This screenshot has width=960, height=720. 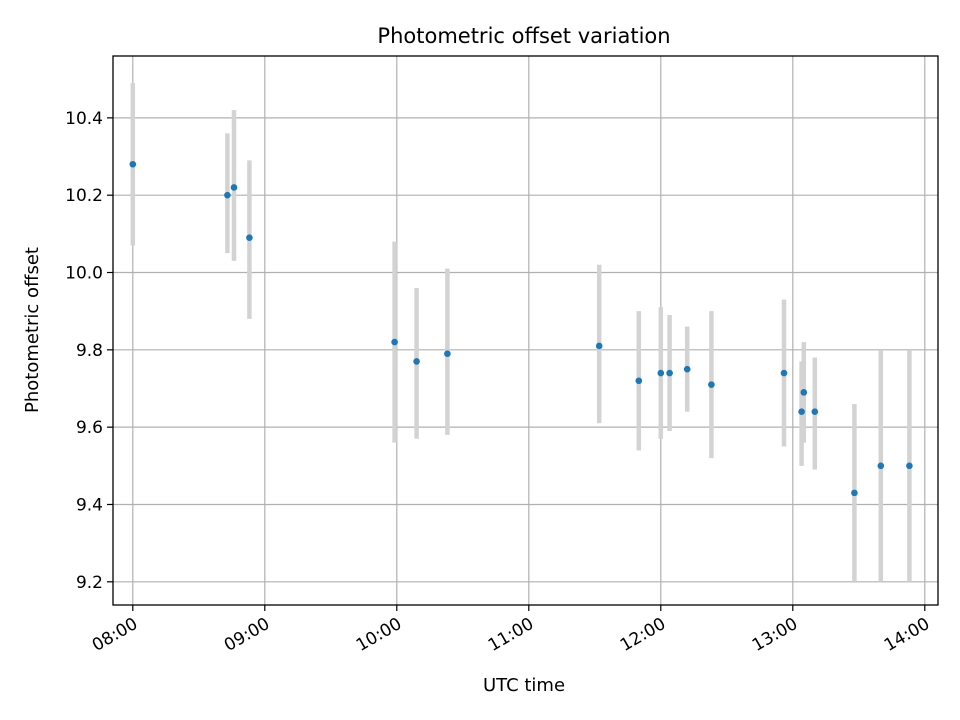 I want to click on chart-title: Photometric offset variation, so click(x=523, y=36).